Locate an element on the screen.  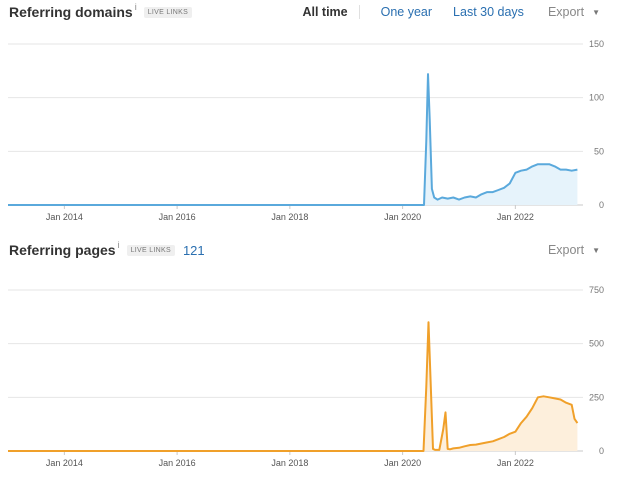
referring-domains-header: Referring domains i LIVE LINKS is located at coordinates (101, 12).